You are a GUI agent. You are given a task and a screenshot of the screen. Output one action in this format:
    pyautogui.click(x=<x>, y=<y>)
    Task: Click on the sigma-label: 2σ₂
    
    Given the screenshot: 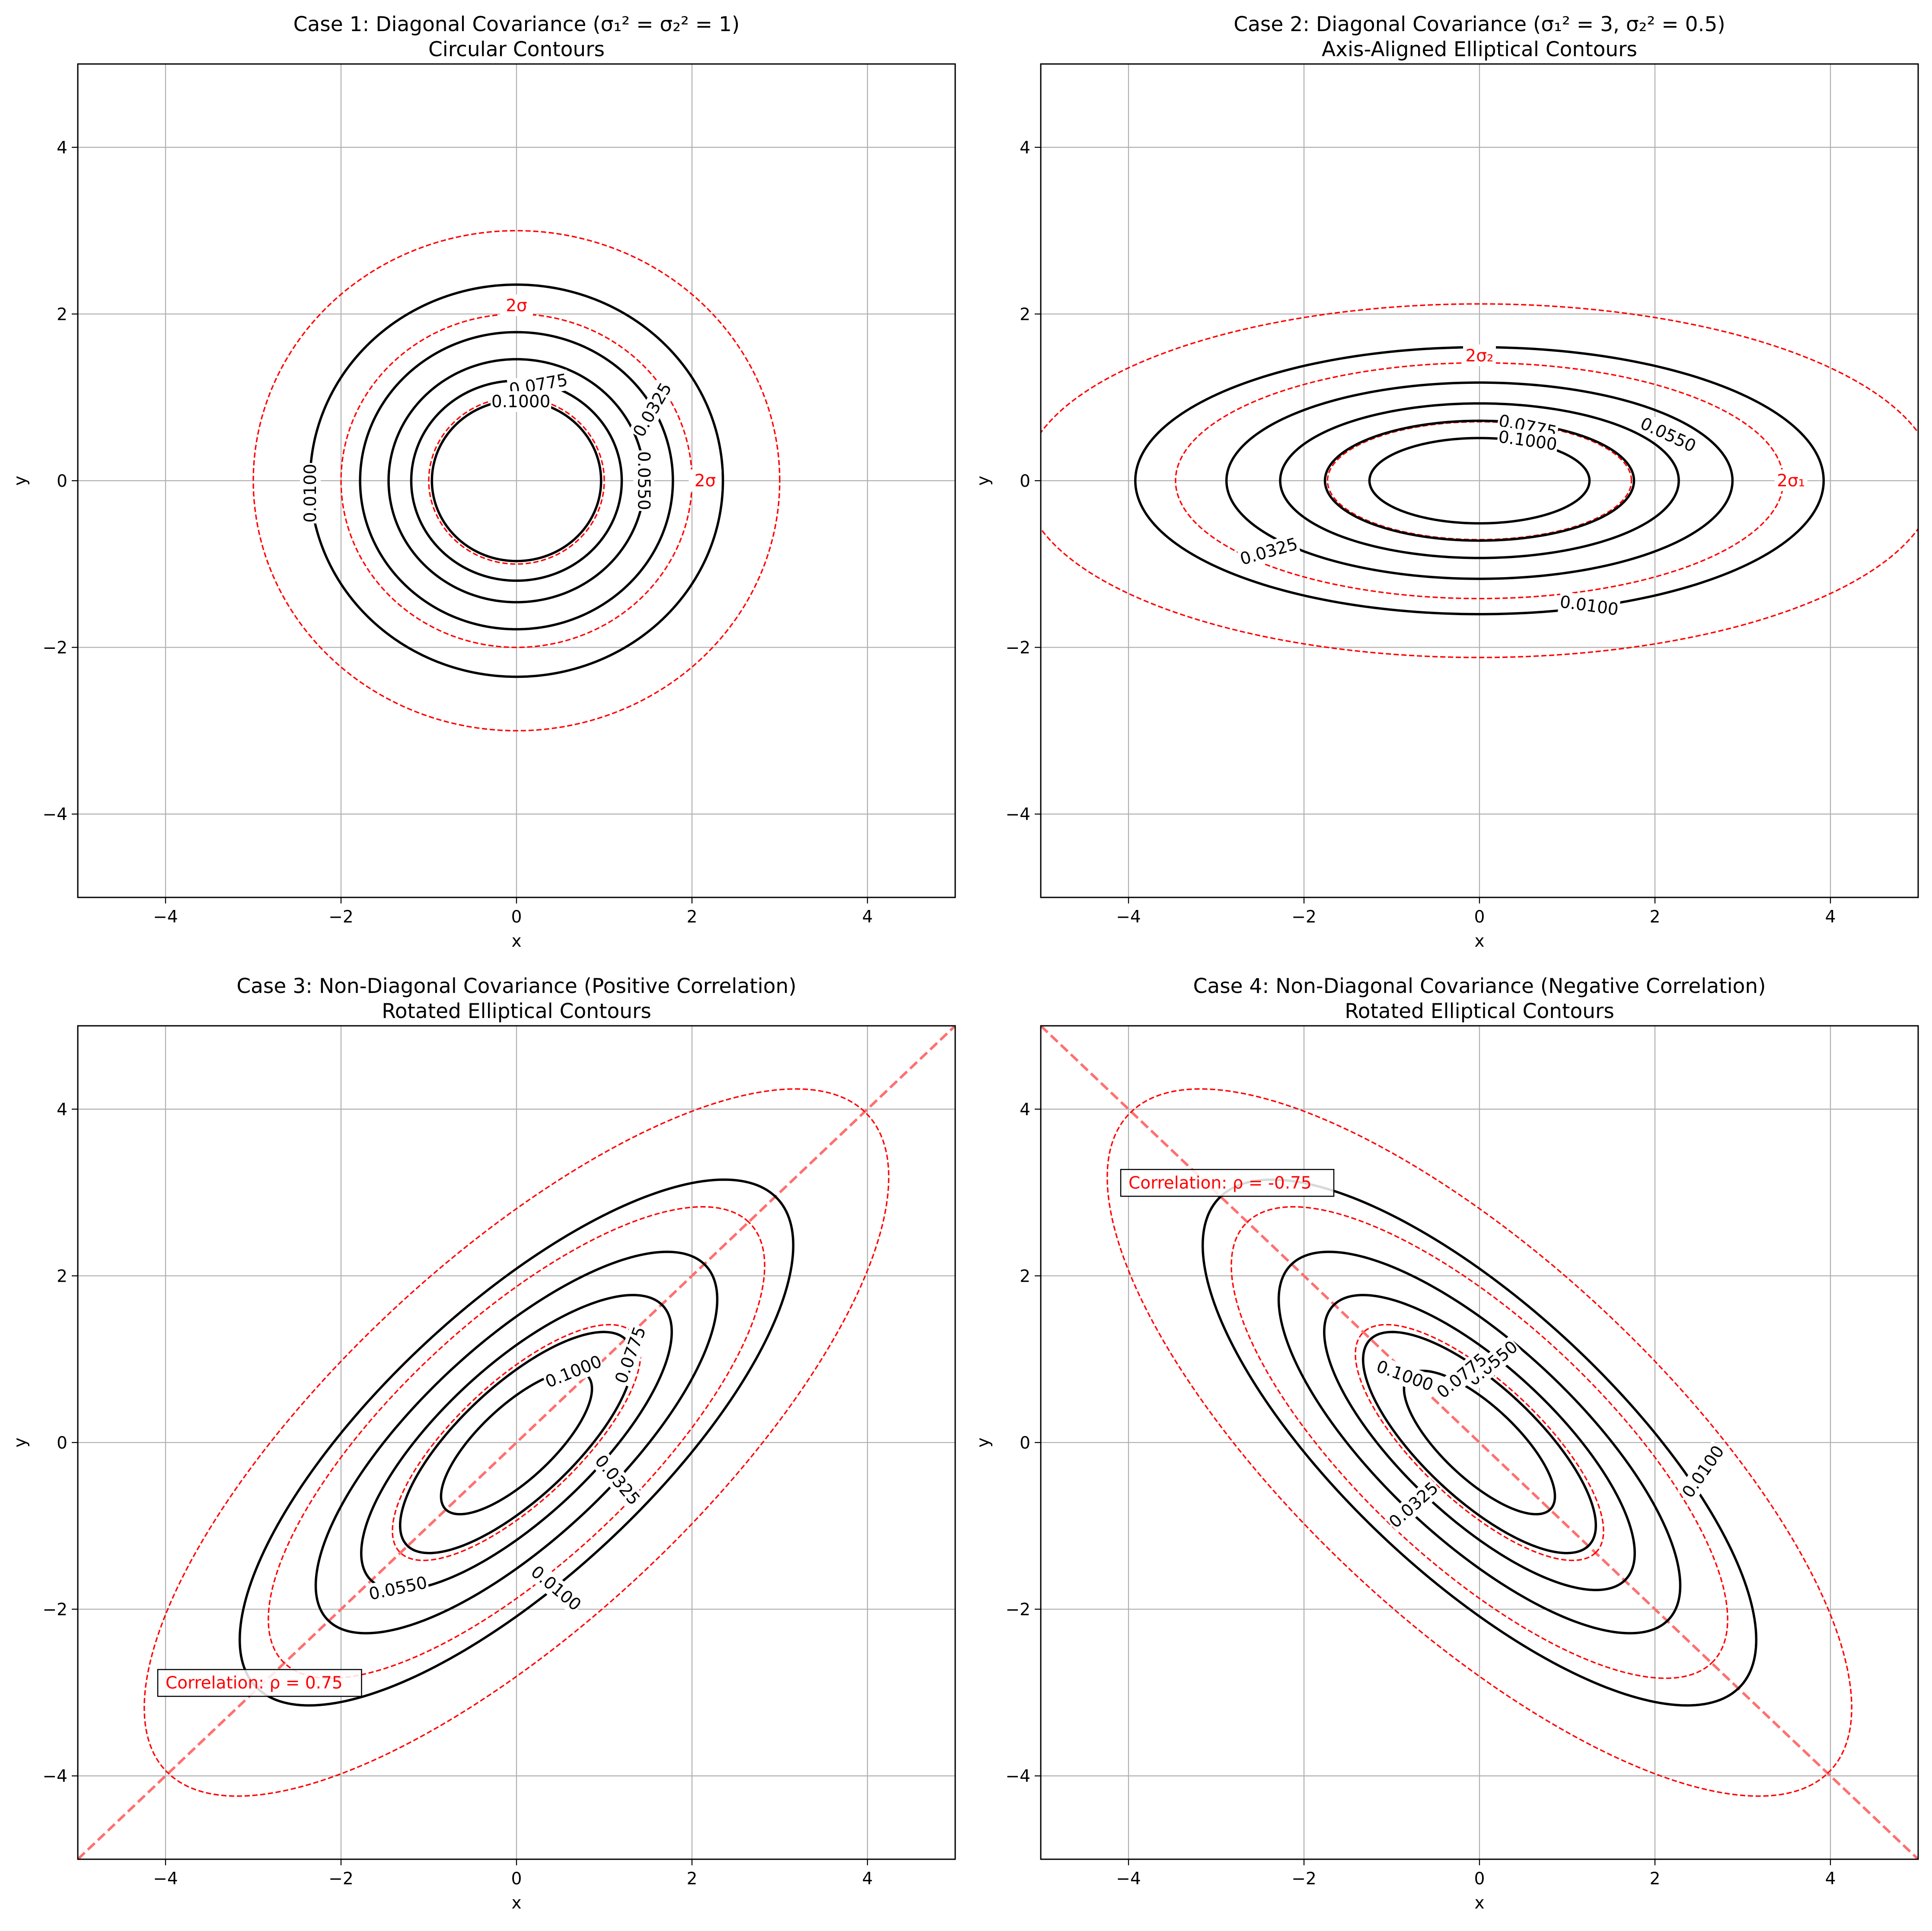 What is the action you would take?
    pyautogui.click(x=1479, y=356)
    